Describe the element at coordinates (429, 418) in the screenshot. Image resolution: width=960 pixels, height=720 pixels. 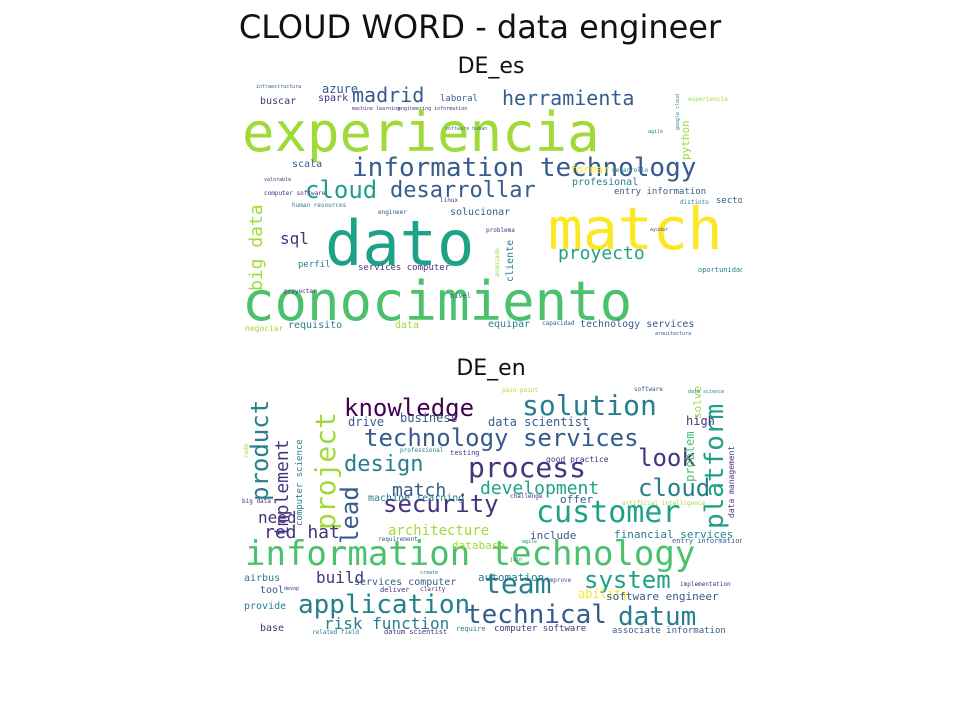
I see `cloud-word: business` at that location.